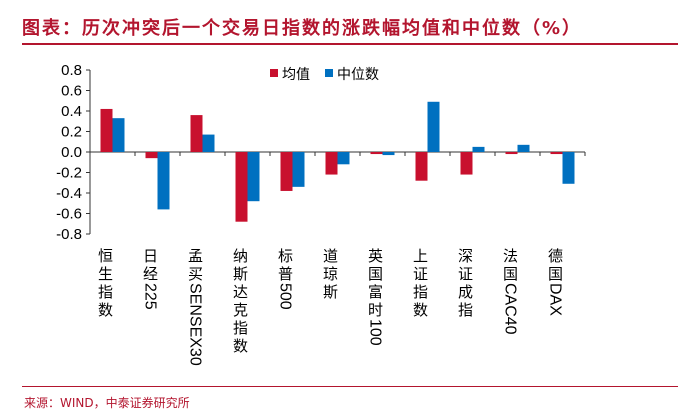 The height and width of the screenshot is (418, 700). What do you see at coordinates (71, 91) in the screenshot?
I see `y-tick-label: 0.6` at bounding box center [71, 91].